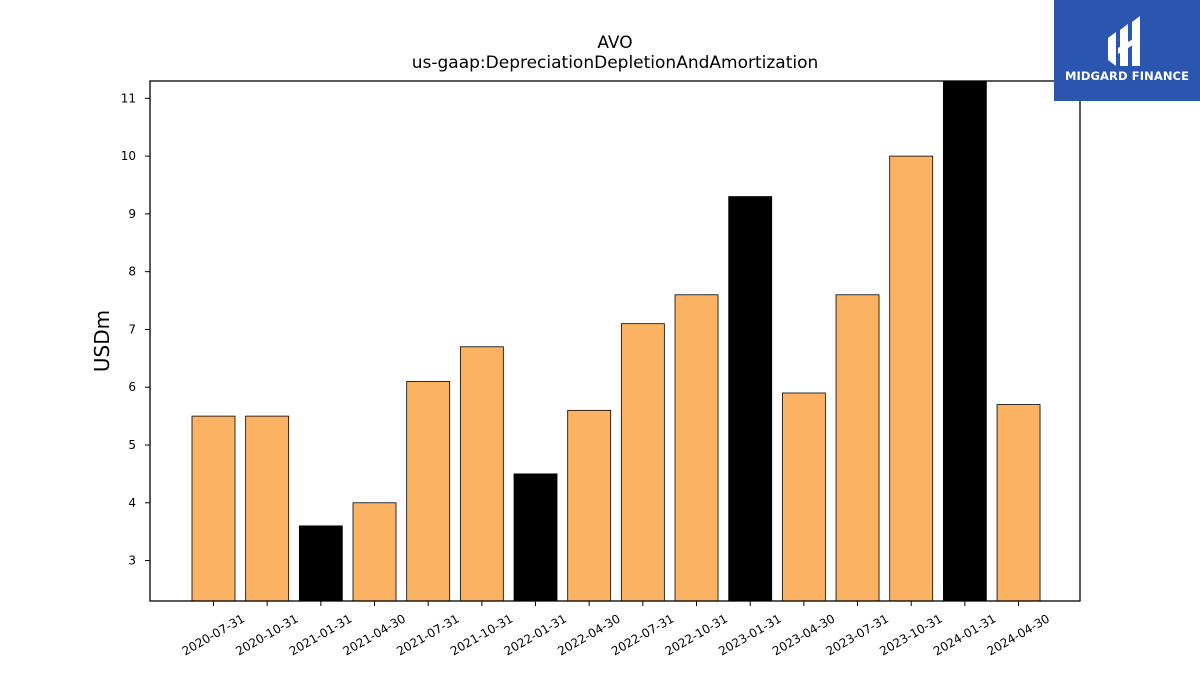 The image size is (1200, 675). I want to click on y-tick-label: 8, so click(132, 272).